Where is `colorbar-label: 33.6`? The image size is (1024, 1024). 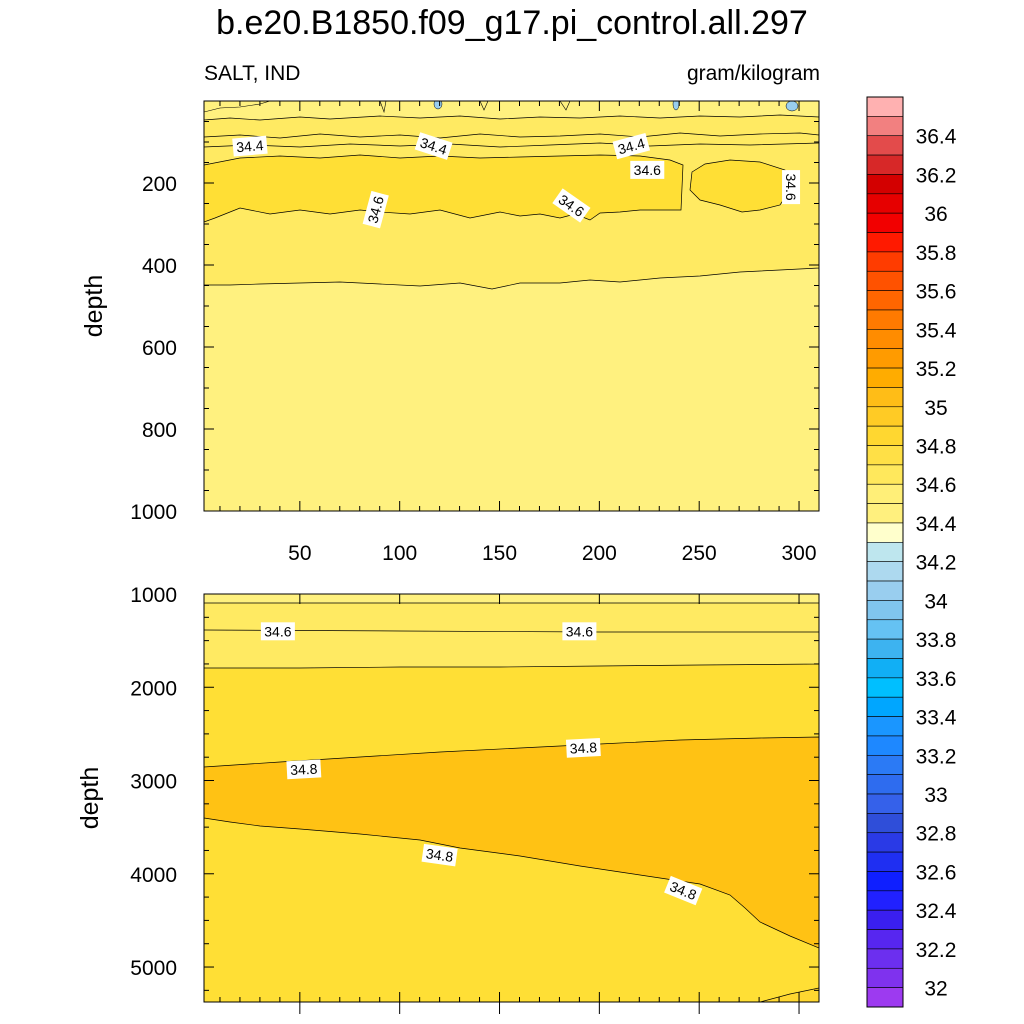
colorbar-label: 33.6 is located at coordinates (936, 679).